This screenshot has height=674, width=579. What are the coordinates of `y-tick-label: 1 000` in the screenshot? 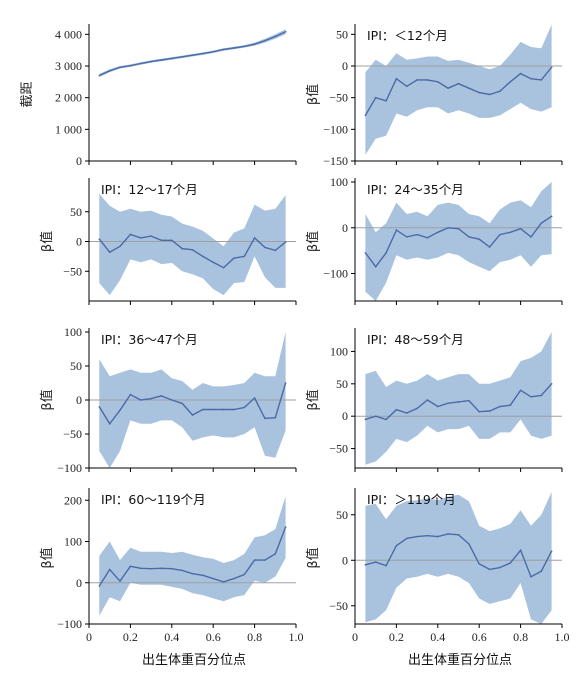 It's located at (68, 129).